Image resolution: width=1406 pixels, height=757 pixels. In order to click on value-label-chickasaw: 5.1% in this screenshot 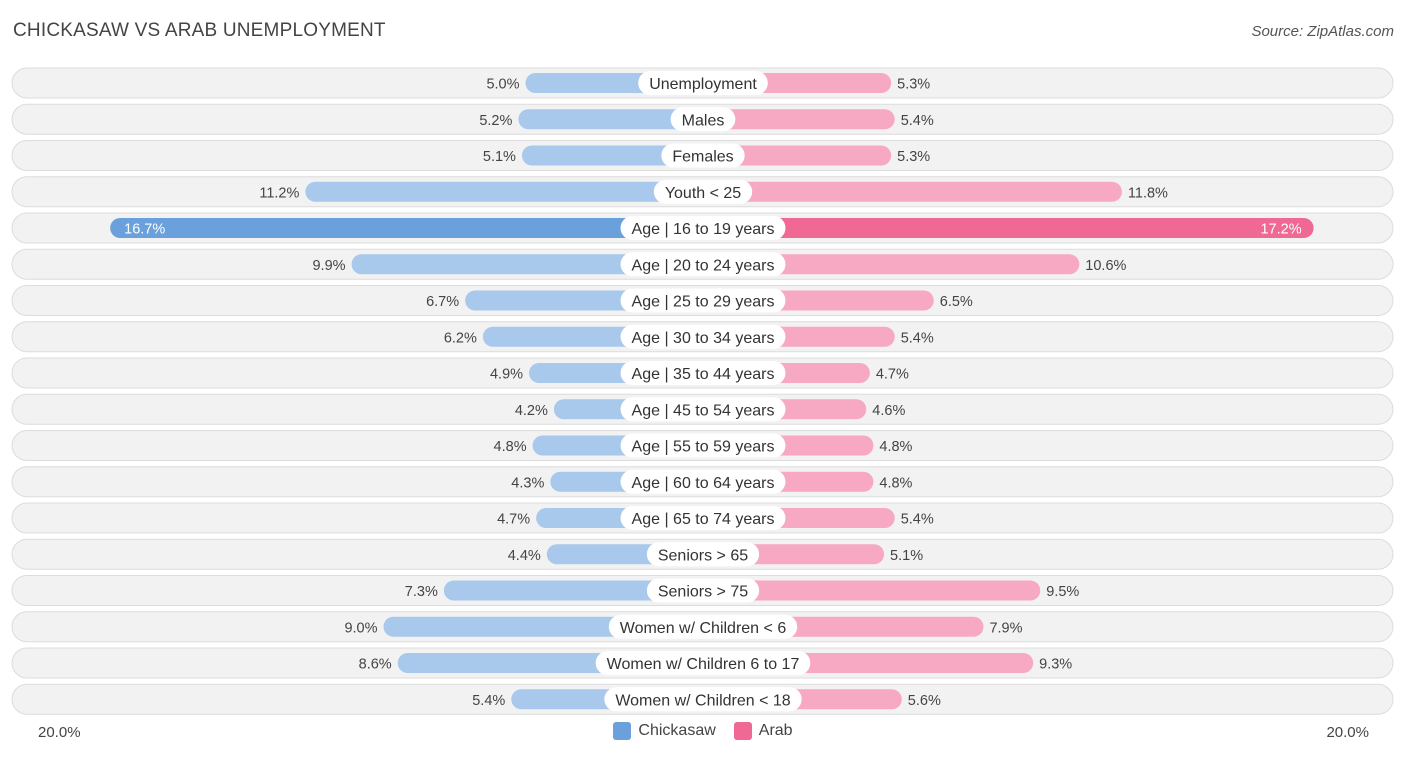, I will do `click(499, 157)`.